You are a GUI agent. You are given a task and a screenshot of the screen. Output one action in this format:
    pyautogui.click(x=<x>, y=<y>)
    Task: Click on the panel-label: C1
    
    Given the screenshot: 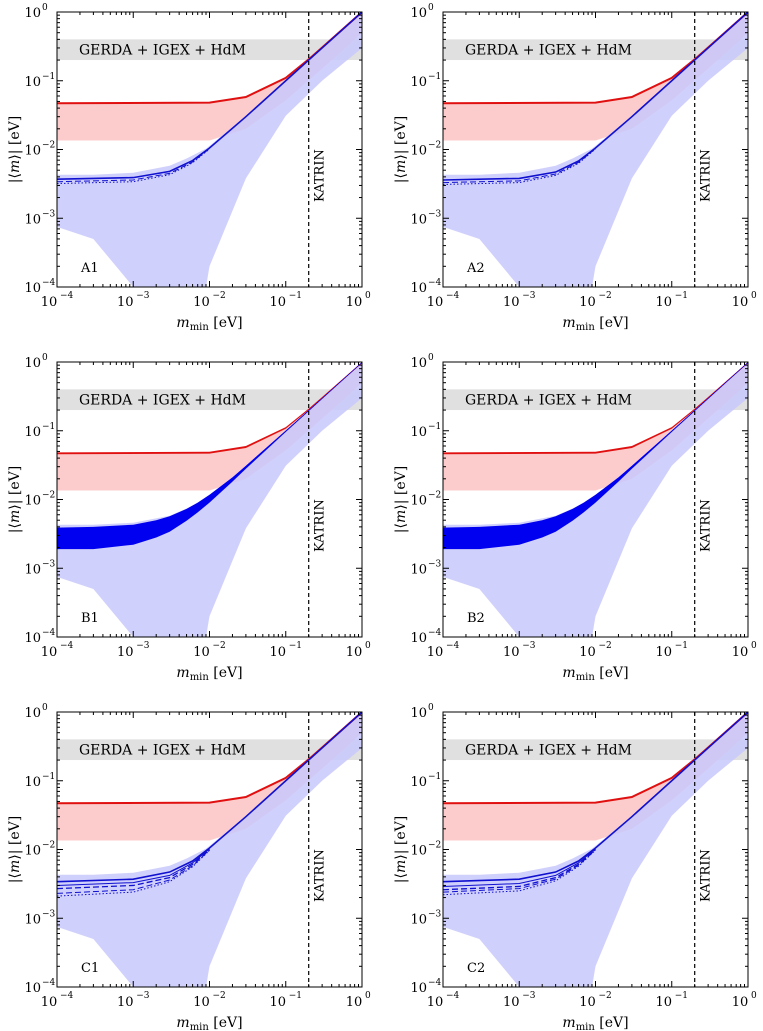 What is the action you would take?
    pyautogui.click(x=90, y=968)
    